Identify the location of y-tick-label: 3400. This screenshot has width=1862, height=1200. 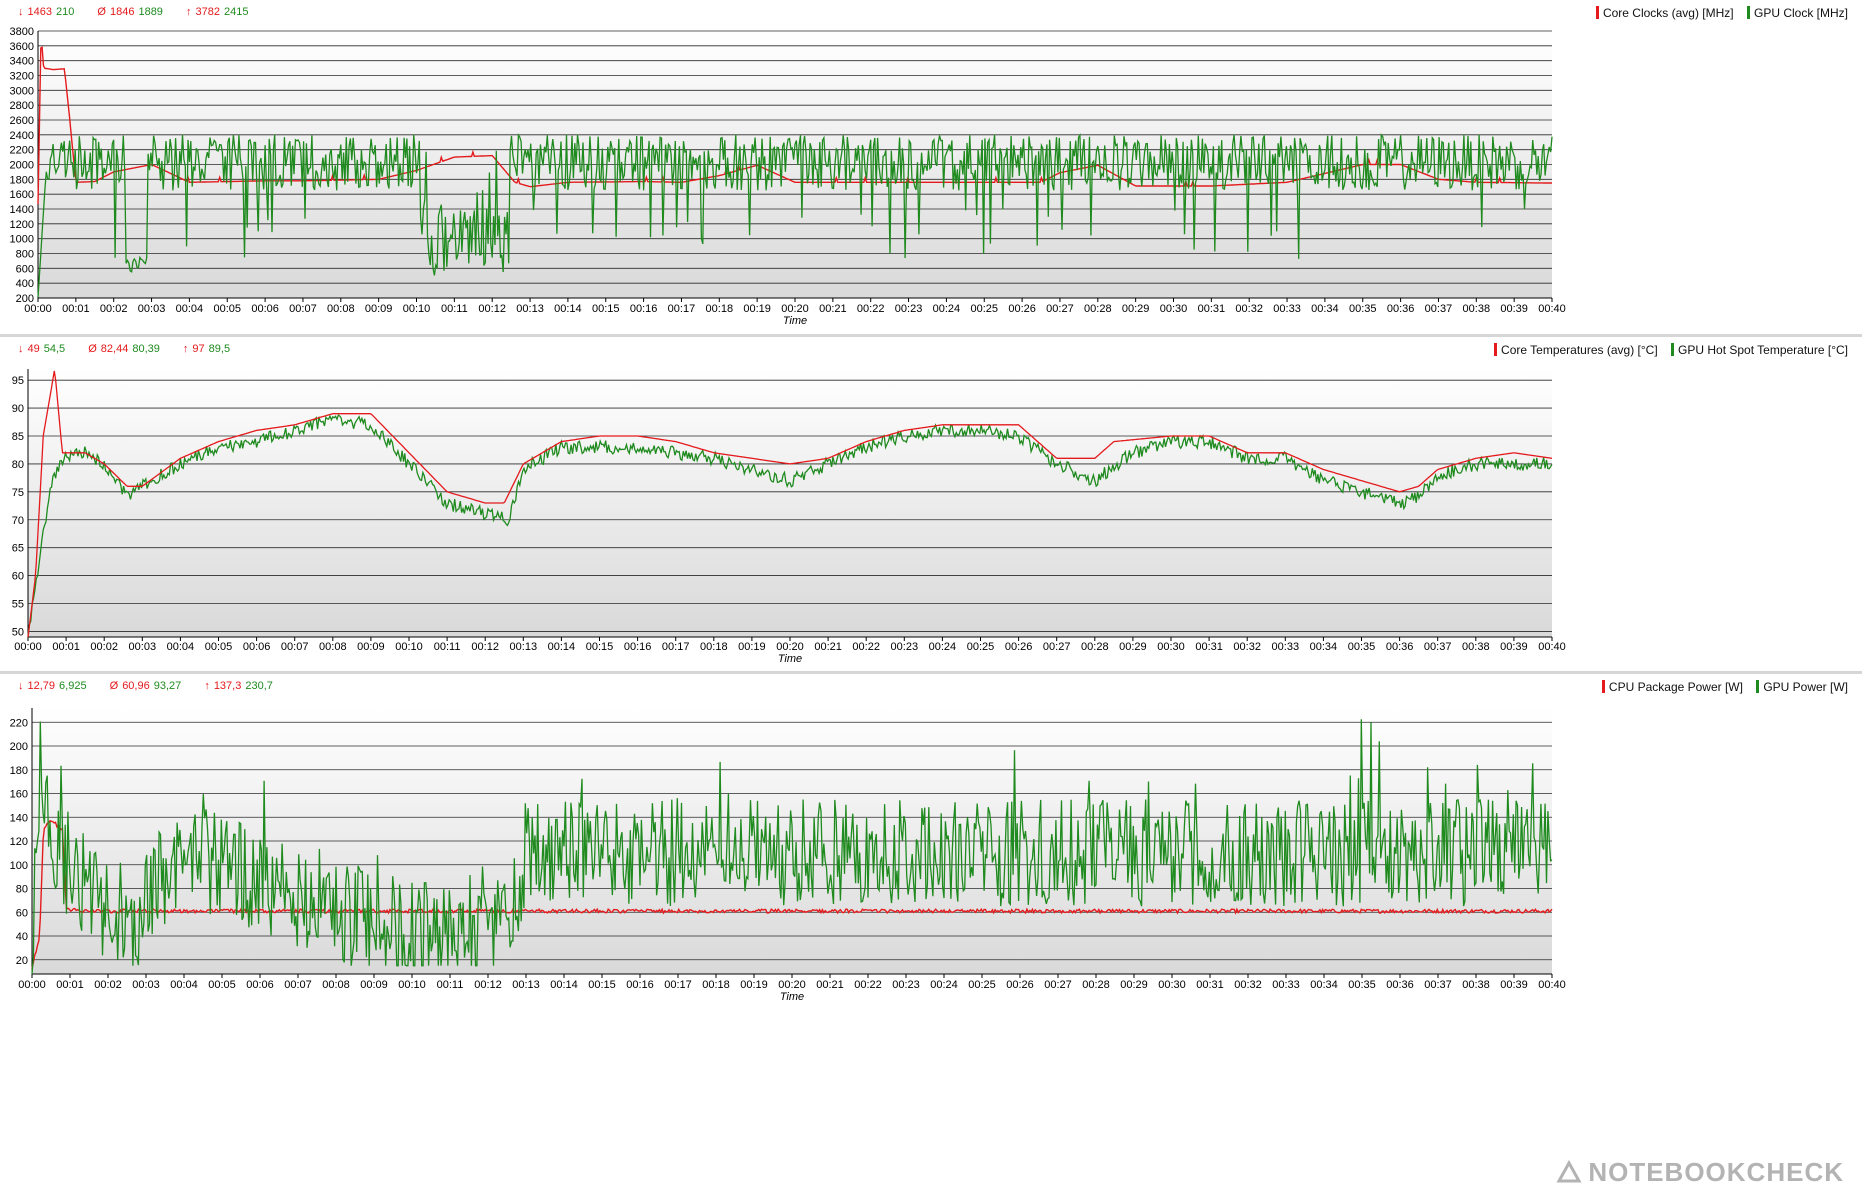
(22, 62).